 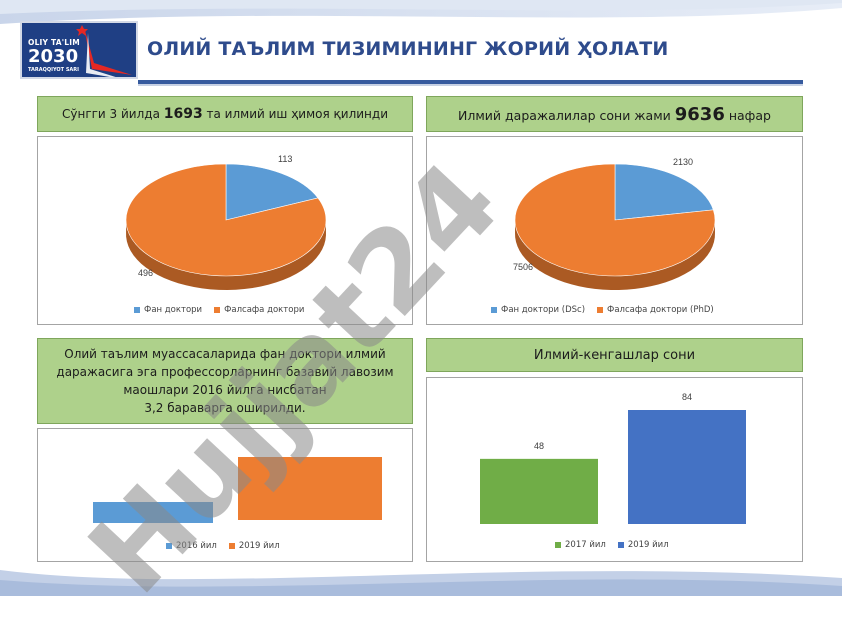 I want to click on pie-data-label: 2130, so click(x=683, y=162).